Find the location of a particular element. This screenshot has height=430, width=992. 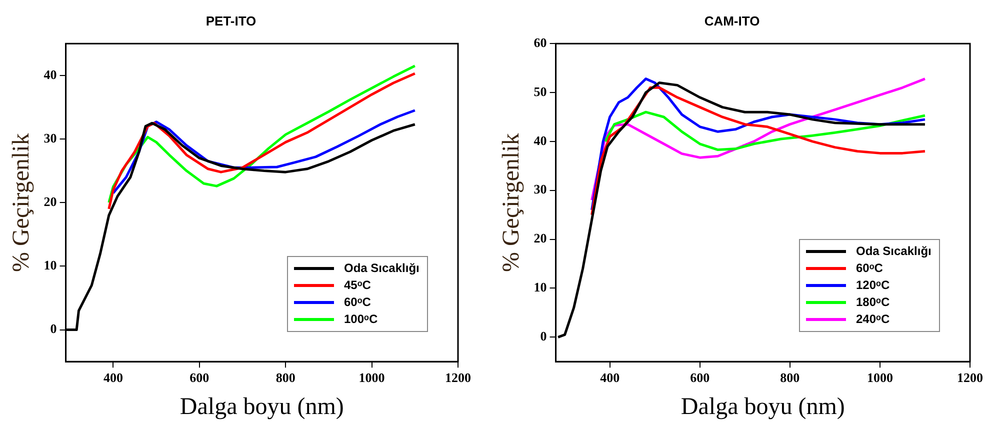

y-tick-label: 50 is located at coordinates (540, 91).